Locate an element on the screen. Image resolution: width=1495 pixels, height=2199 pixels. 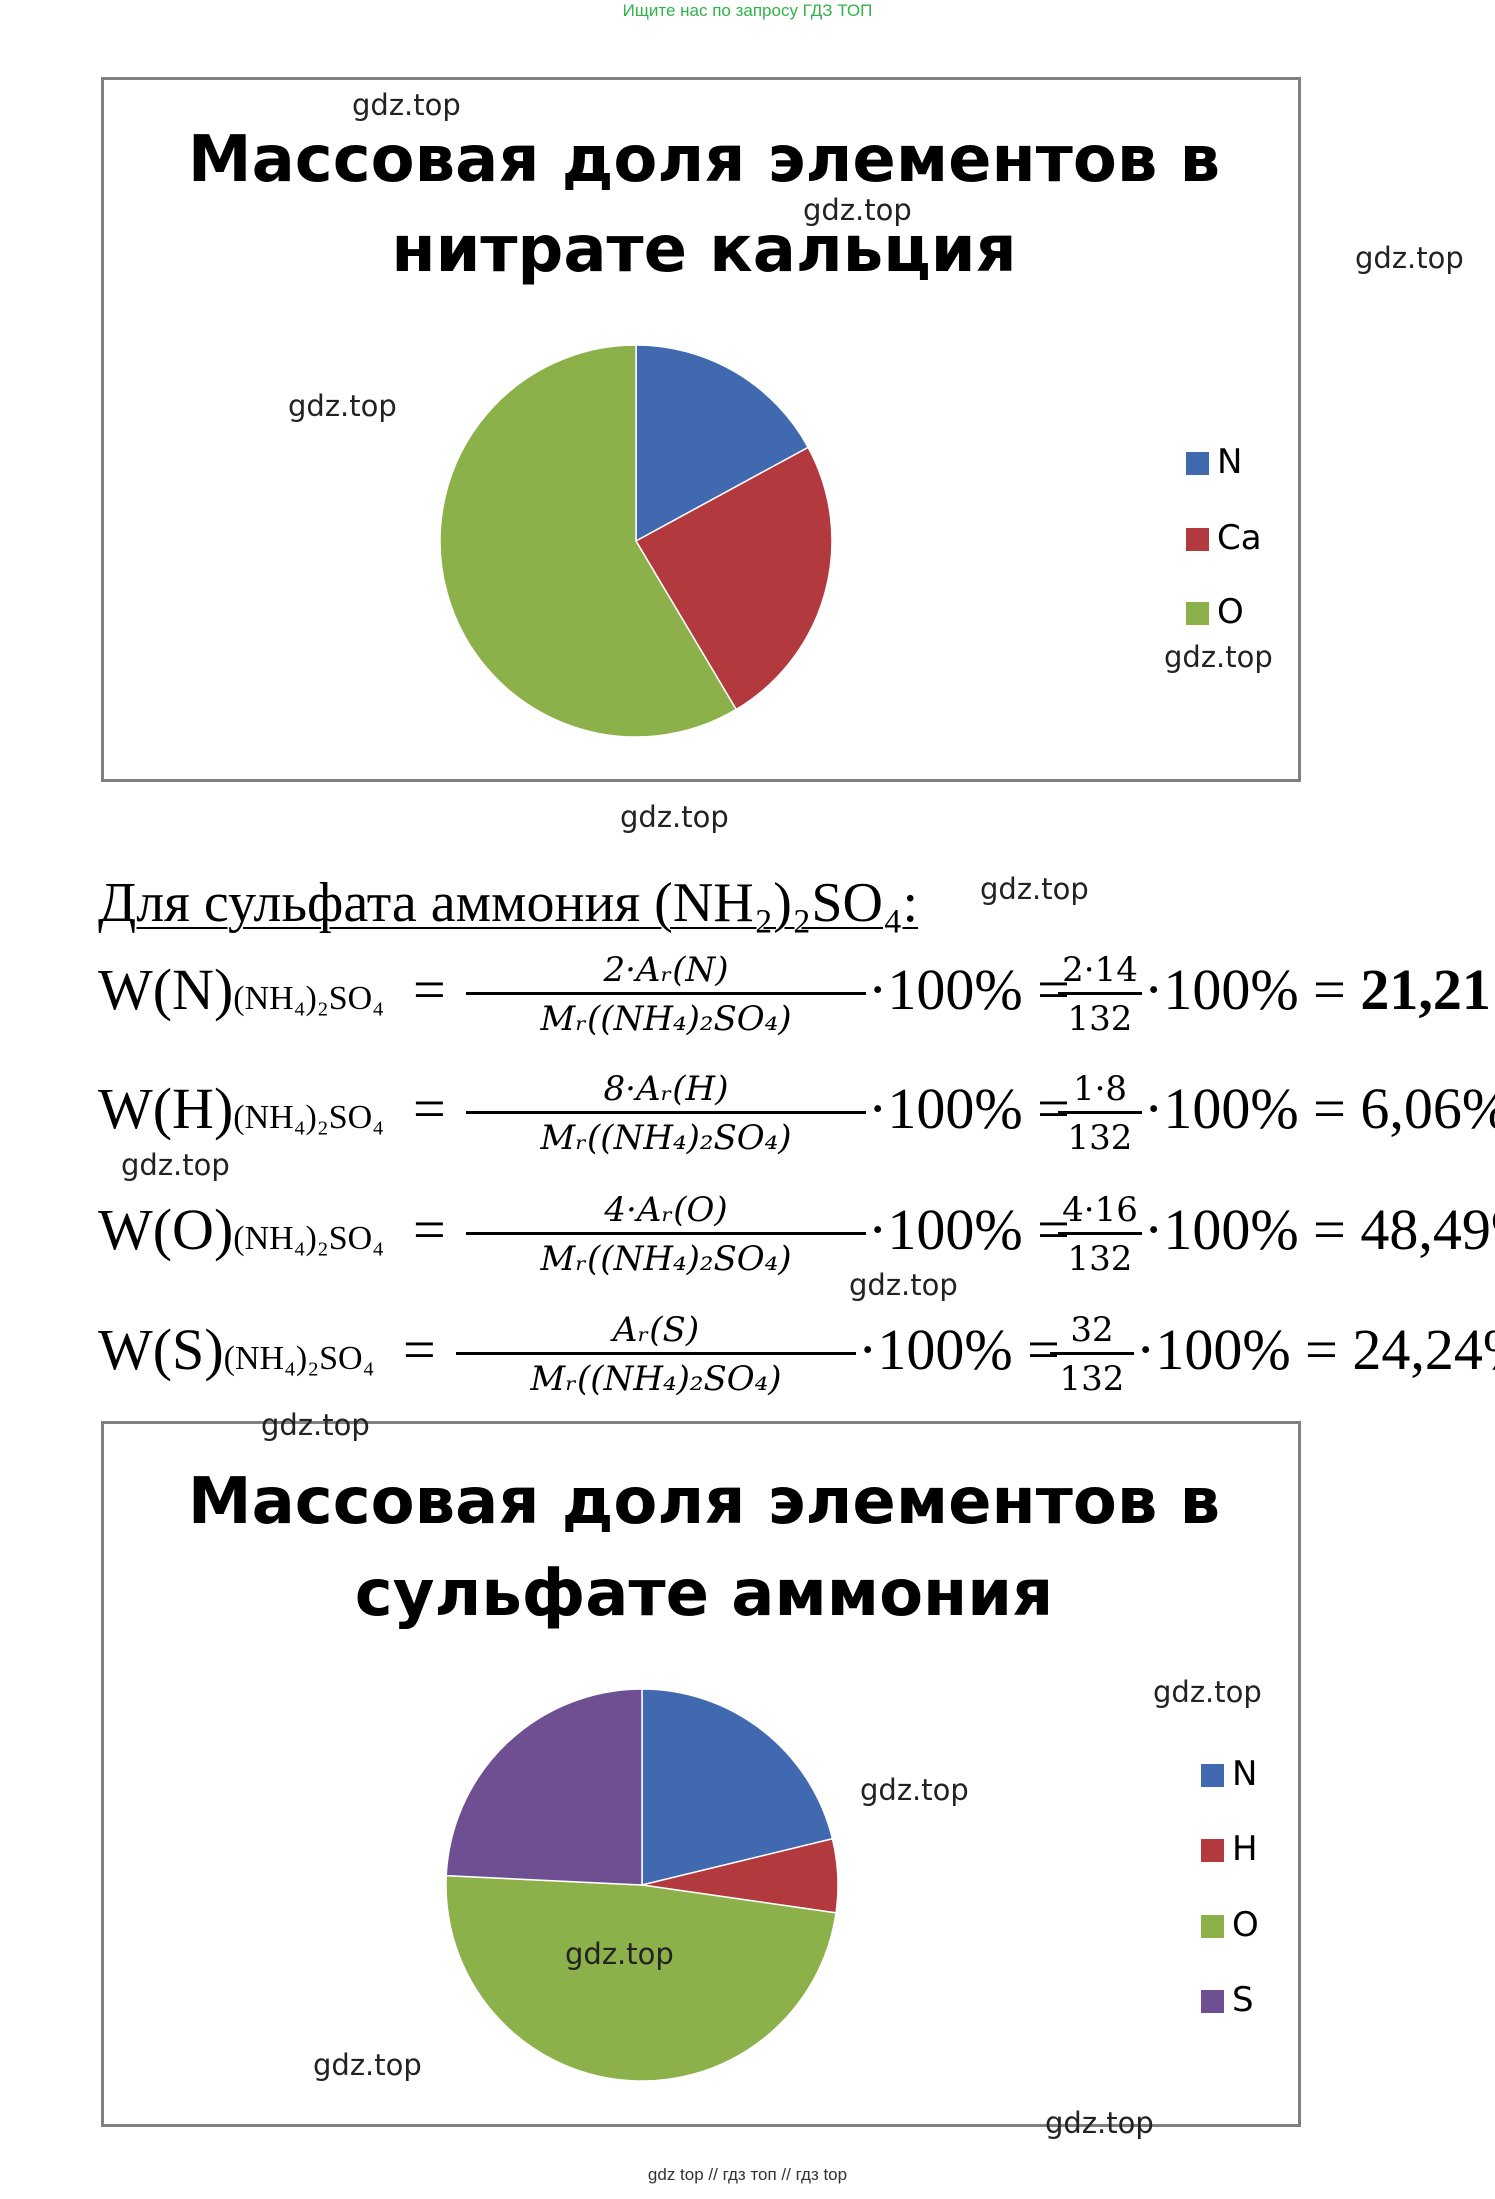
formula-symbol: W(S) is located at coordinates (161, 1349).